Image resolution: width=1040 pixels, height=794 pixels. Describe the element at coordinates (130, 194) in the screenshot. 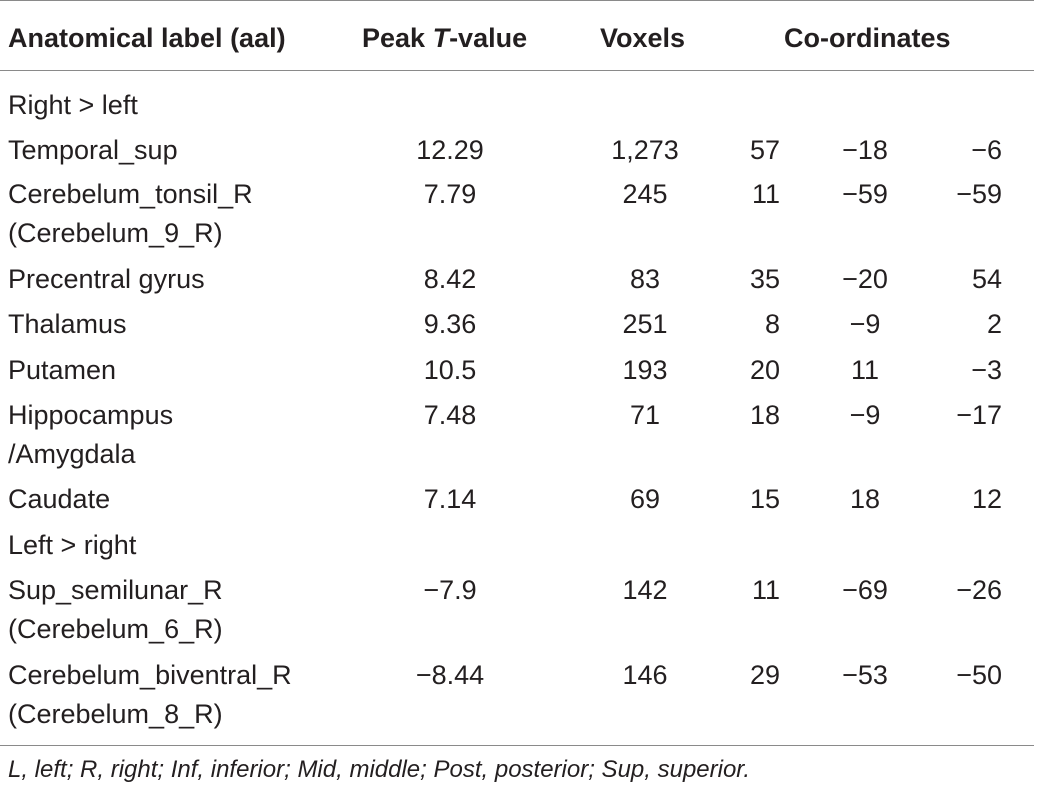

I see `row-label: Cerebelum_tonsil_R` at that location.